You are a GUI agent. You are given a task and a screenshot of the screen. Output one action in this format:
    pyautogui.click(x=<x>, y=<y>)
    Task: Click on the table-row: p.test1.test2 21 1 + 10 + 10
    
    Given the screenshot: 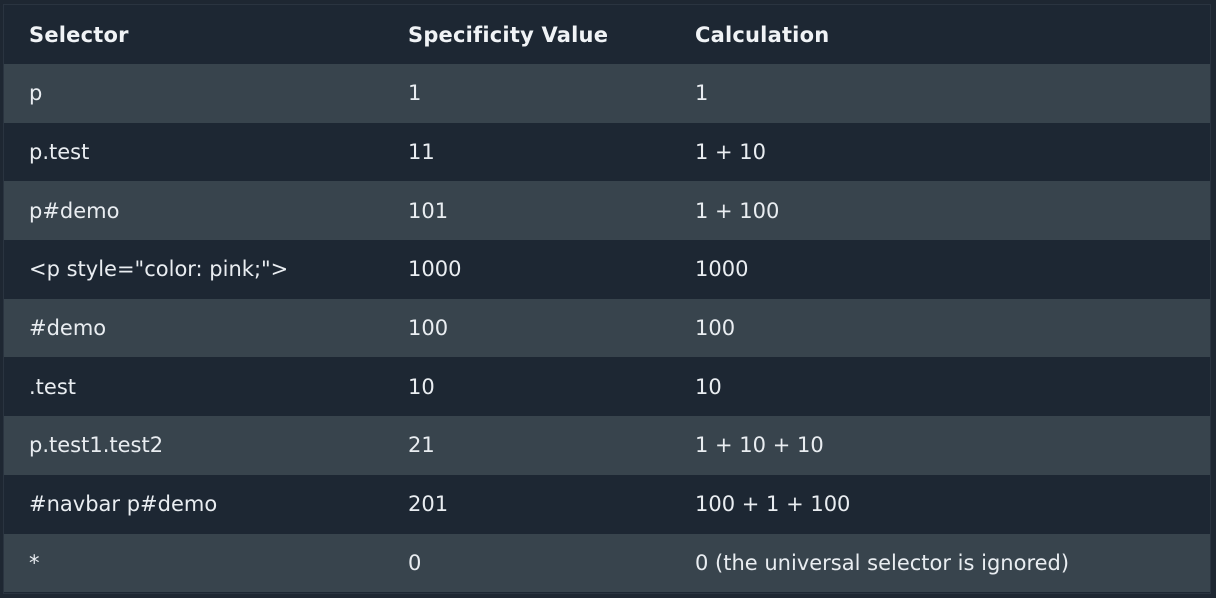 What is the action you would take?
    pyautogui.click(x=607, y=445)
    